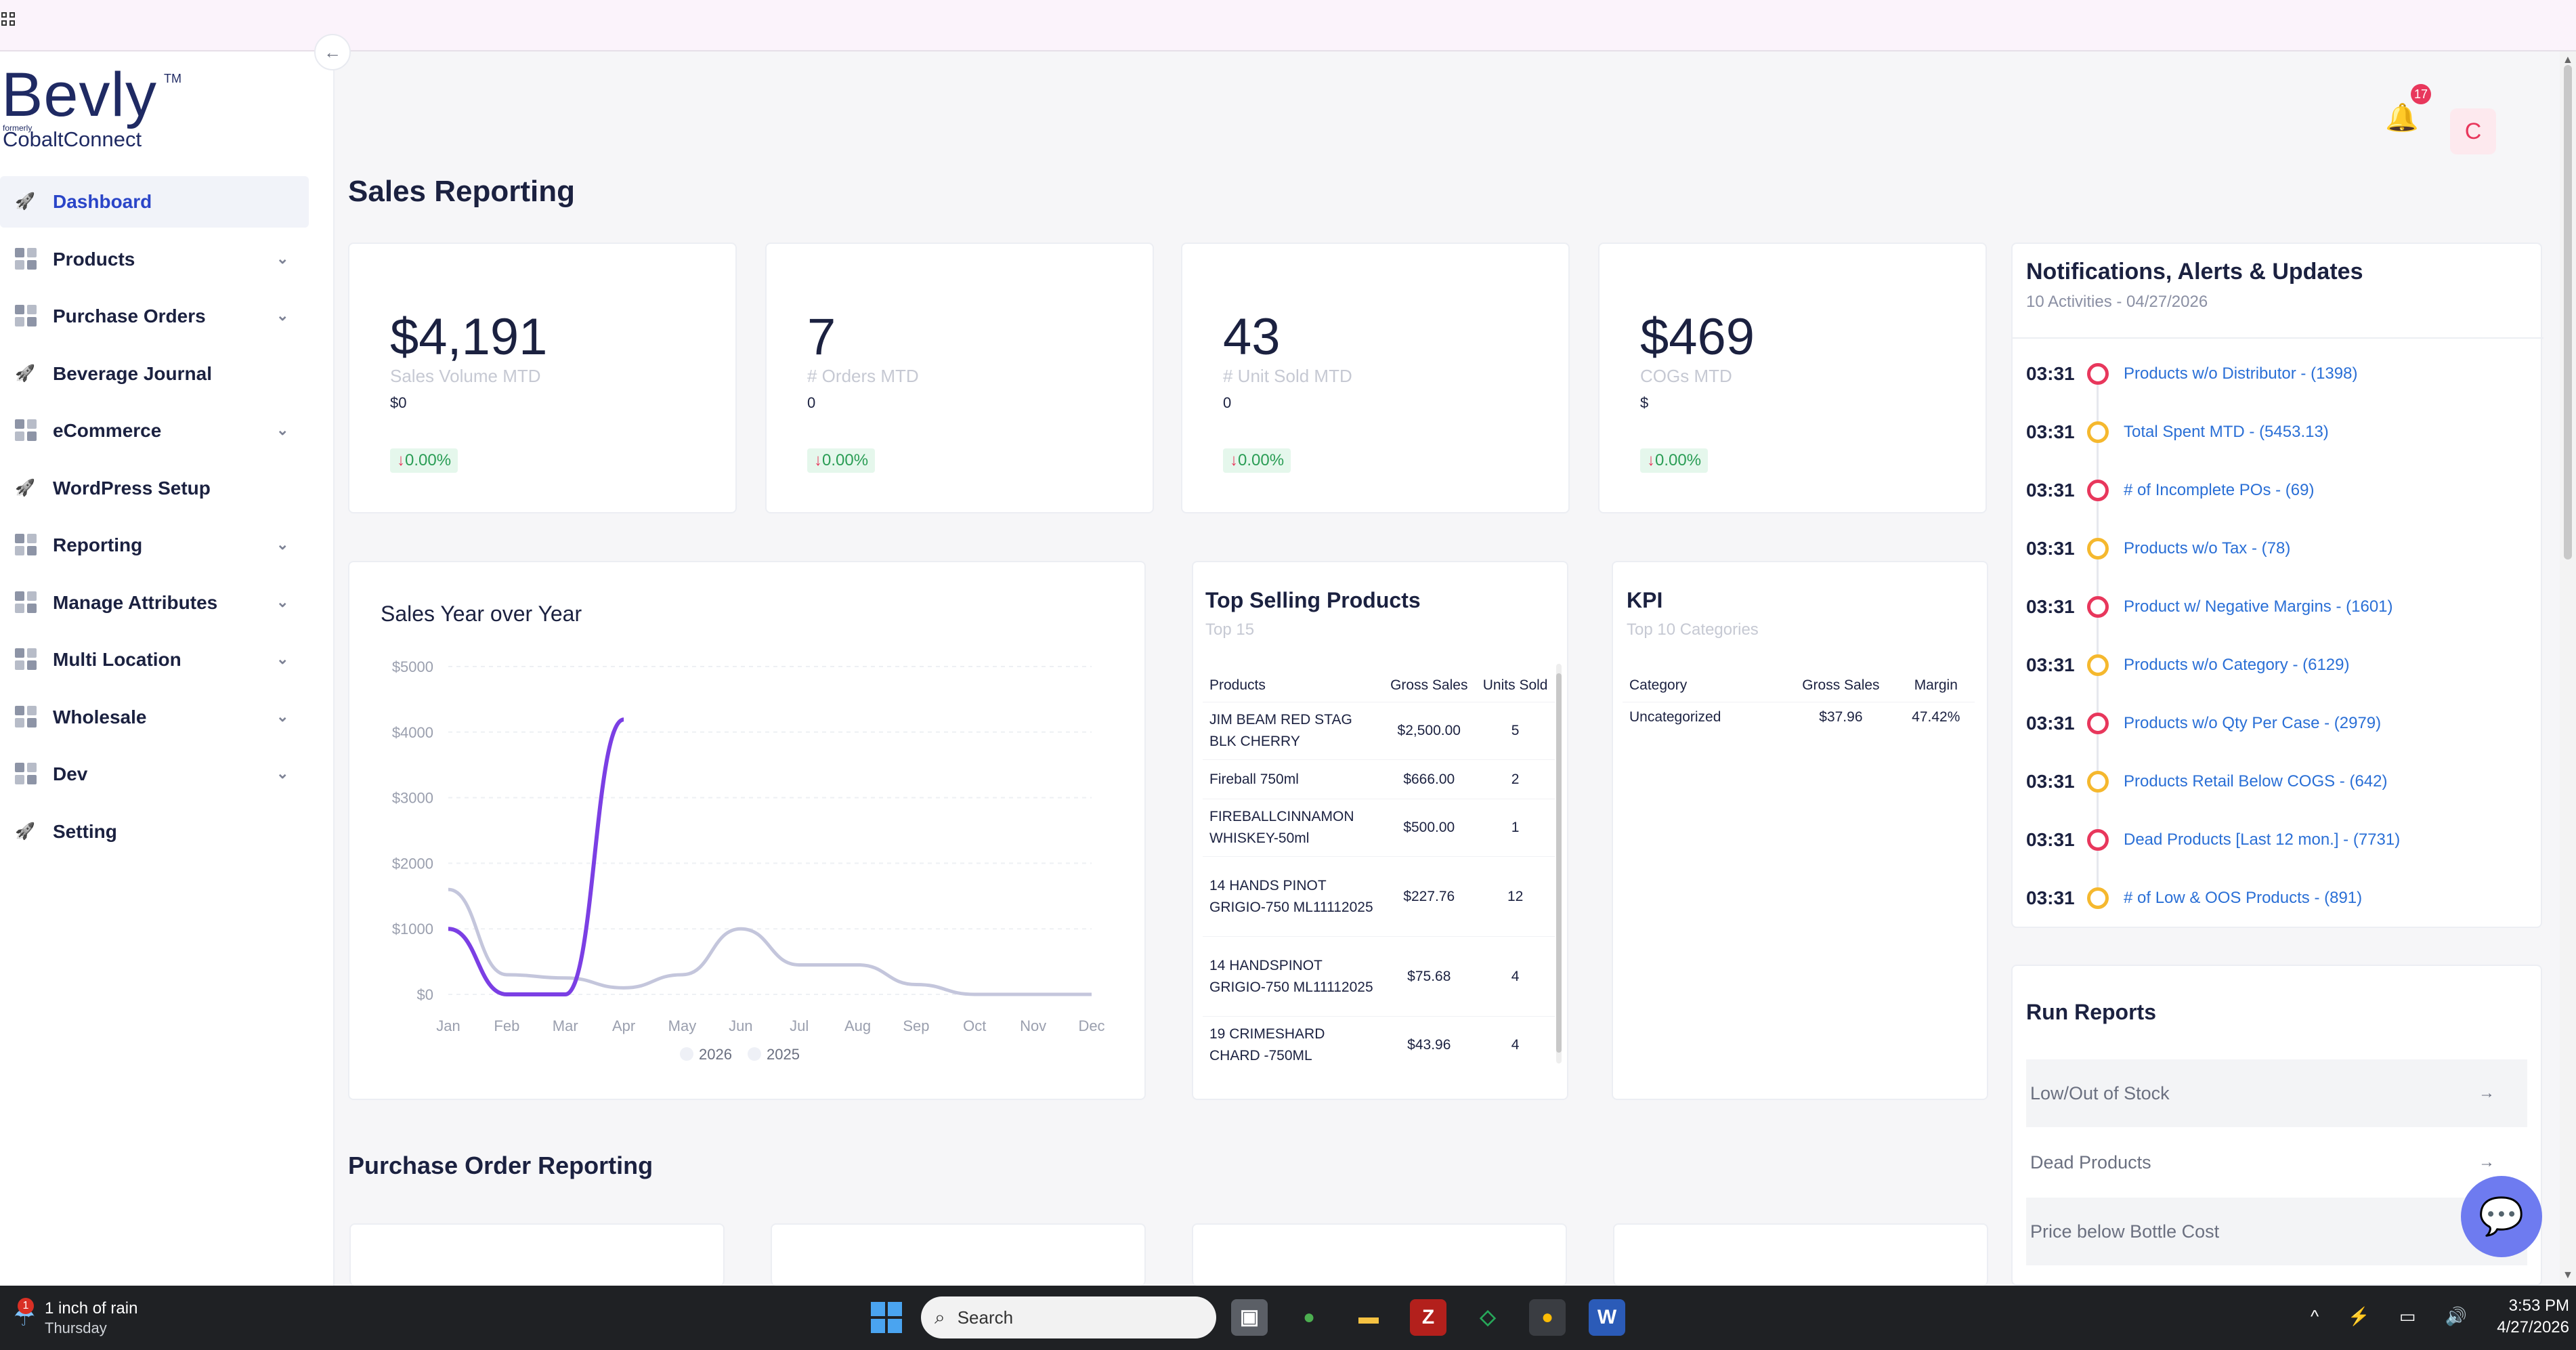 The height and width of the screenshot is (1350, 2576). What do you see at coordinates (715, 1054) in the screenshot?
I see `legend-label: 2026` at bounding box center [715, 1054].